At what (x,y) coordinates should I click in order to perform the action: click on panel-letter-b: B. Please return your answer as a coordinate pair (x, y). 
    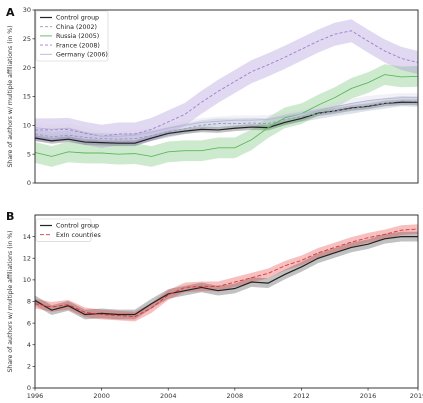
    Looking at the image, I should click on (10, 216).